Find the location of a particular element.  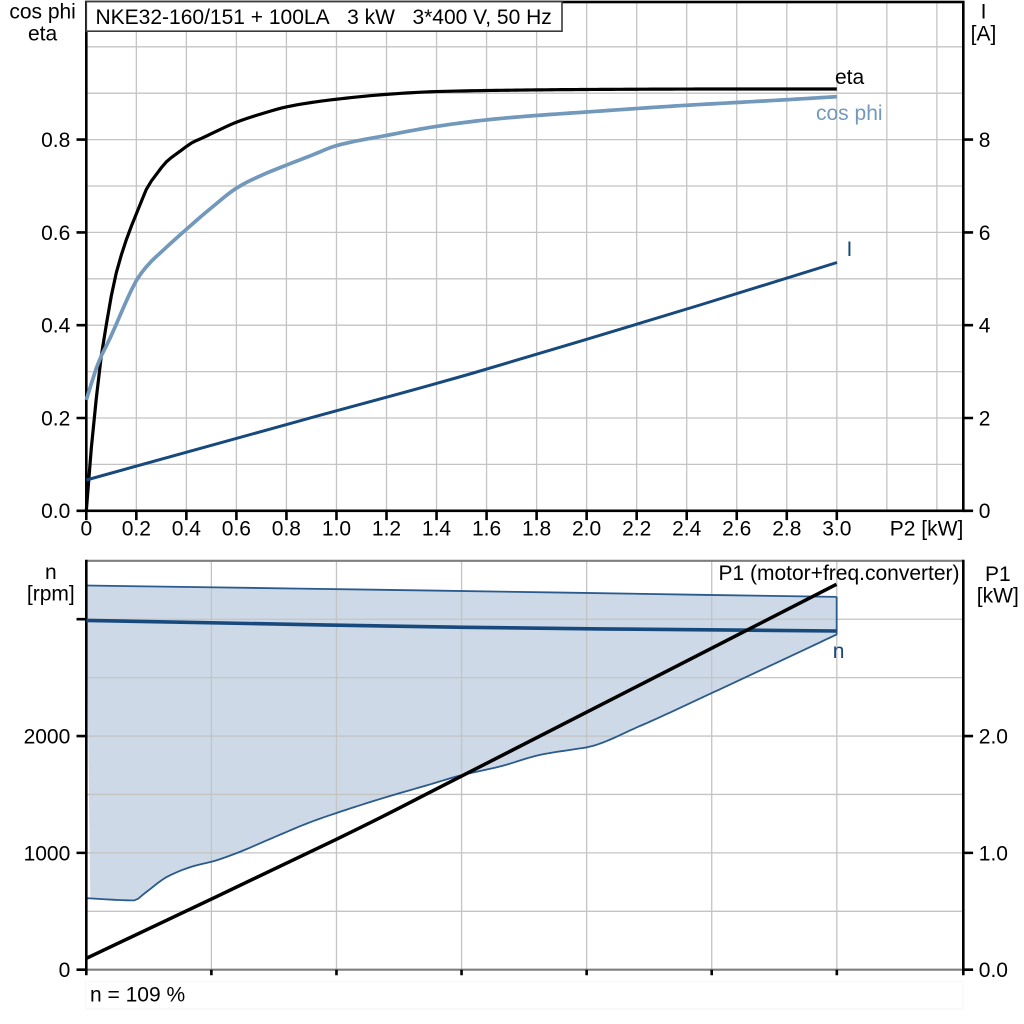

svg-text: 2.8 is located at coordinates (786, 528).